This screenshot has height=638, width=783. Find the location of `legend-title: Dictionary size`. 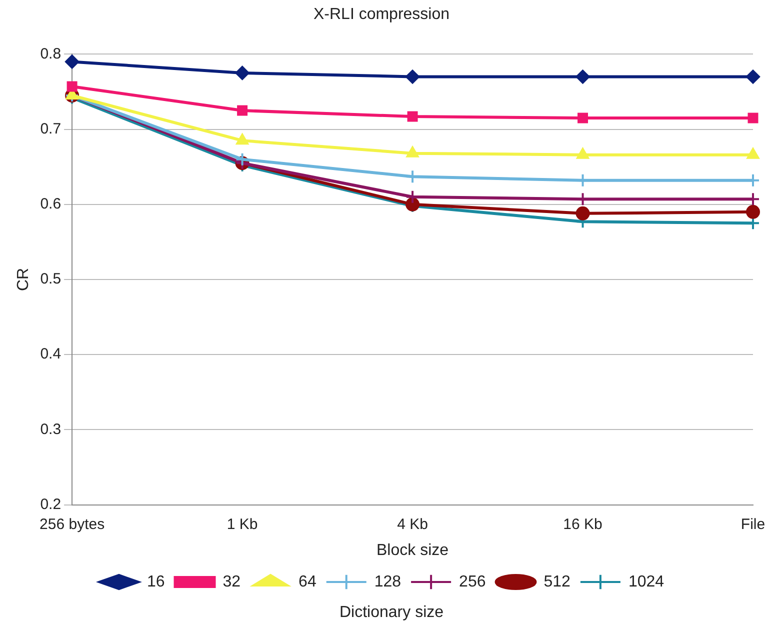

legend-title: Dictionary size is located at coordinates (391, 613).